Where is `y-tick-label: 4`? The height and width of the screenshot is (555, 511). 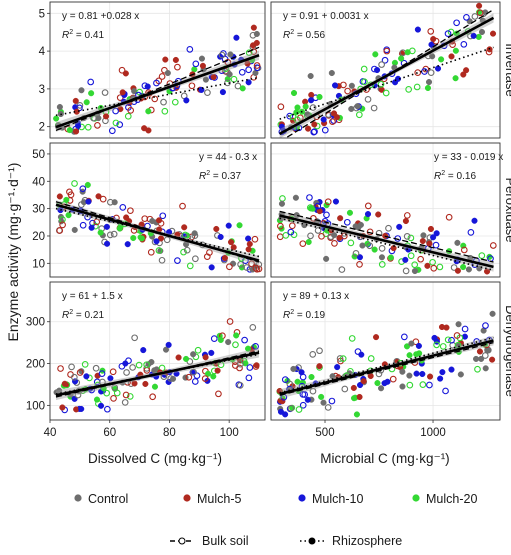
y-tick-label: 4 is located at coordinates (42, 52).